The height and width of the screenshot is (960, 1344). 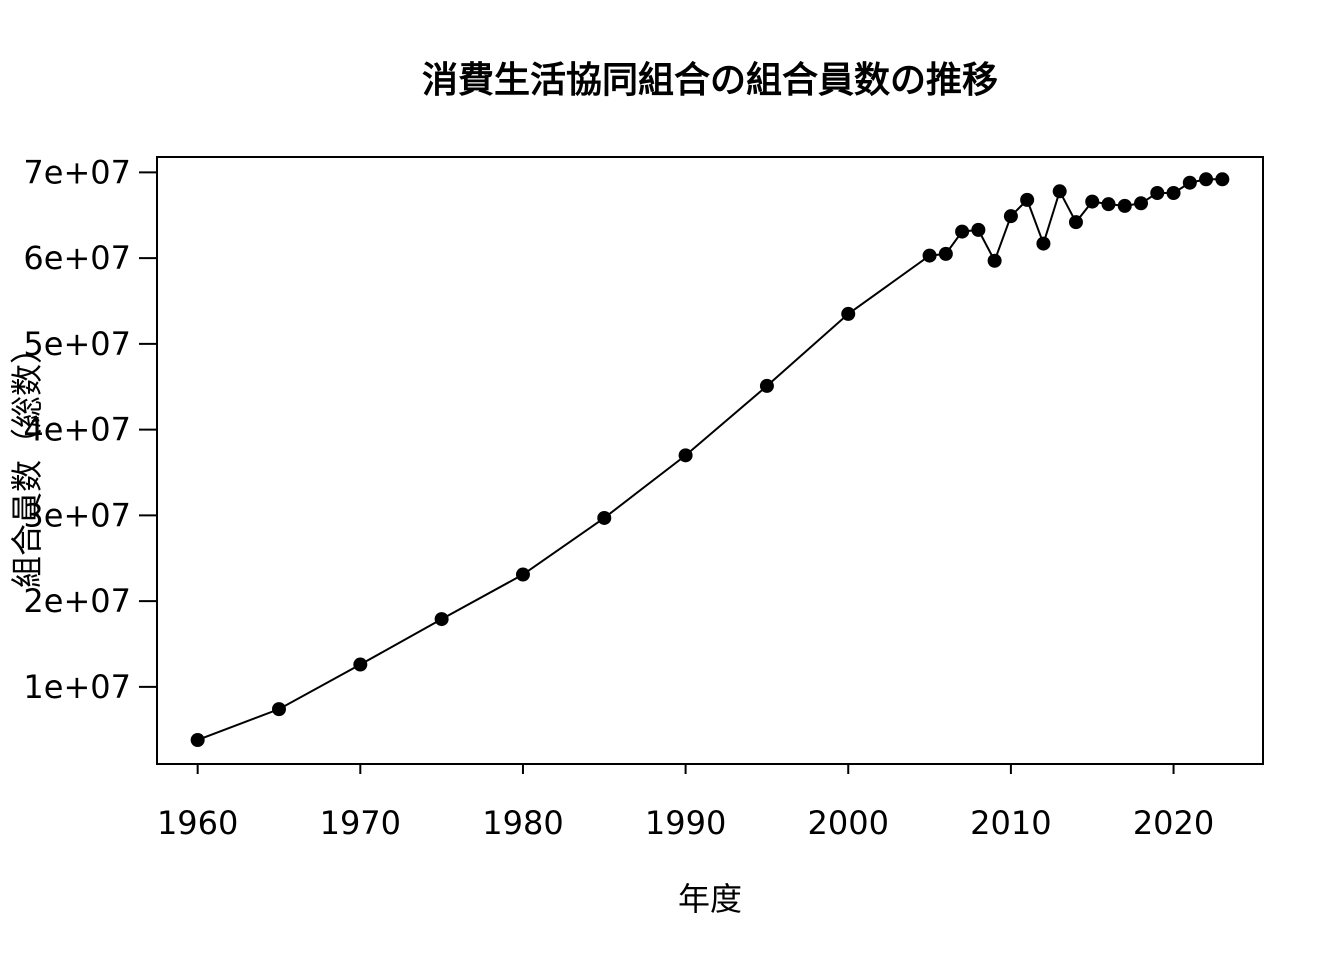 I want to click on x-tick-label-3: 1990, so click(x=685, y=823).